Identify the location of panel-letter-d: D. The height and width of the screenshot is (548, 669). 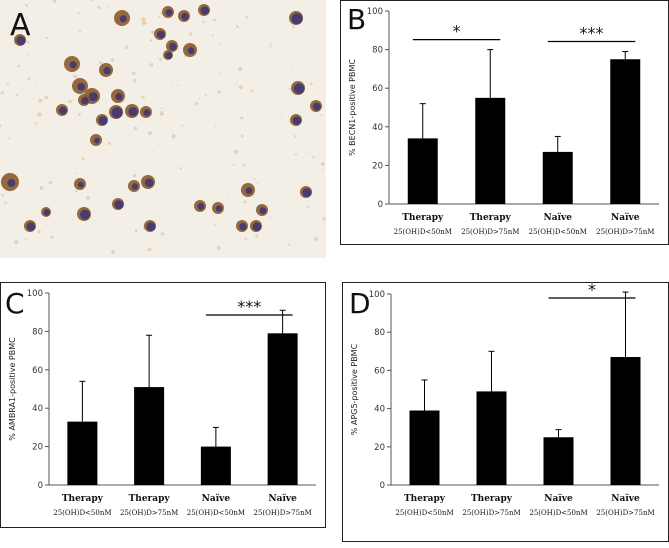
(360, 303).